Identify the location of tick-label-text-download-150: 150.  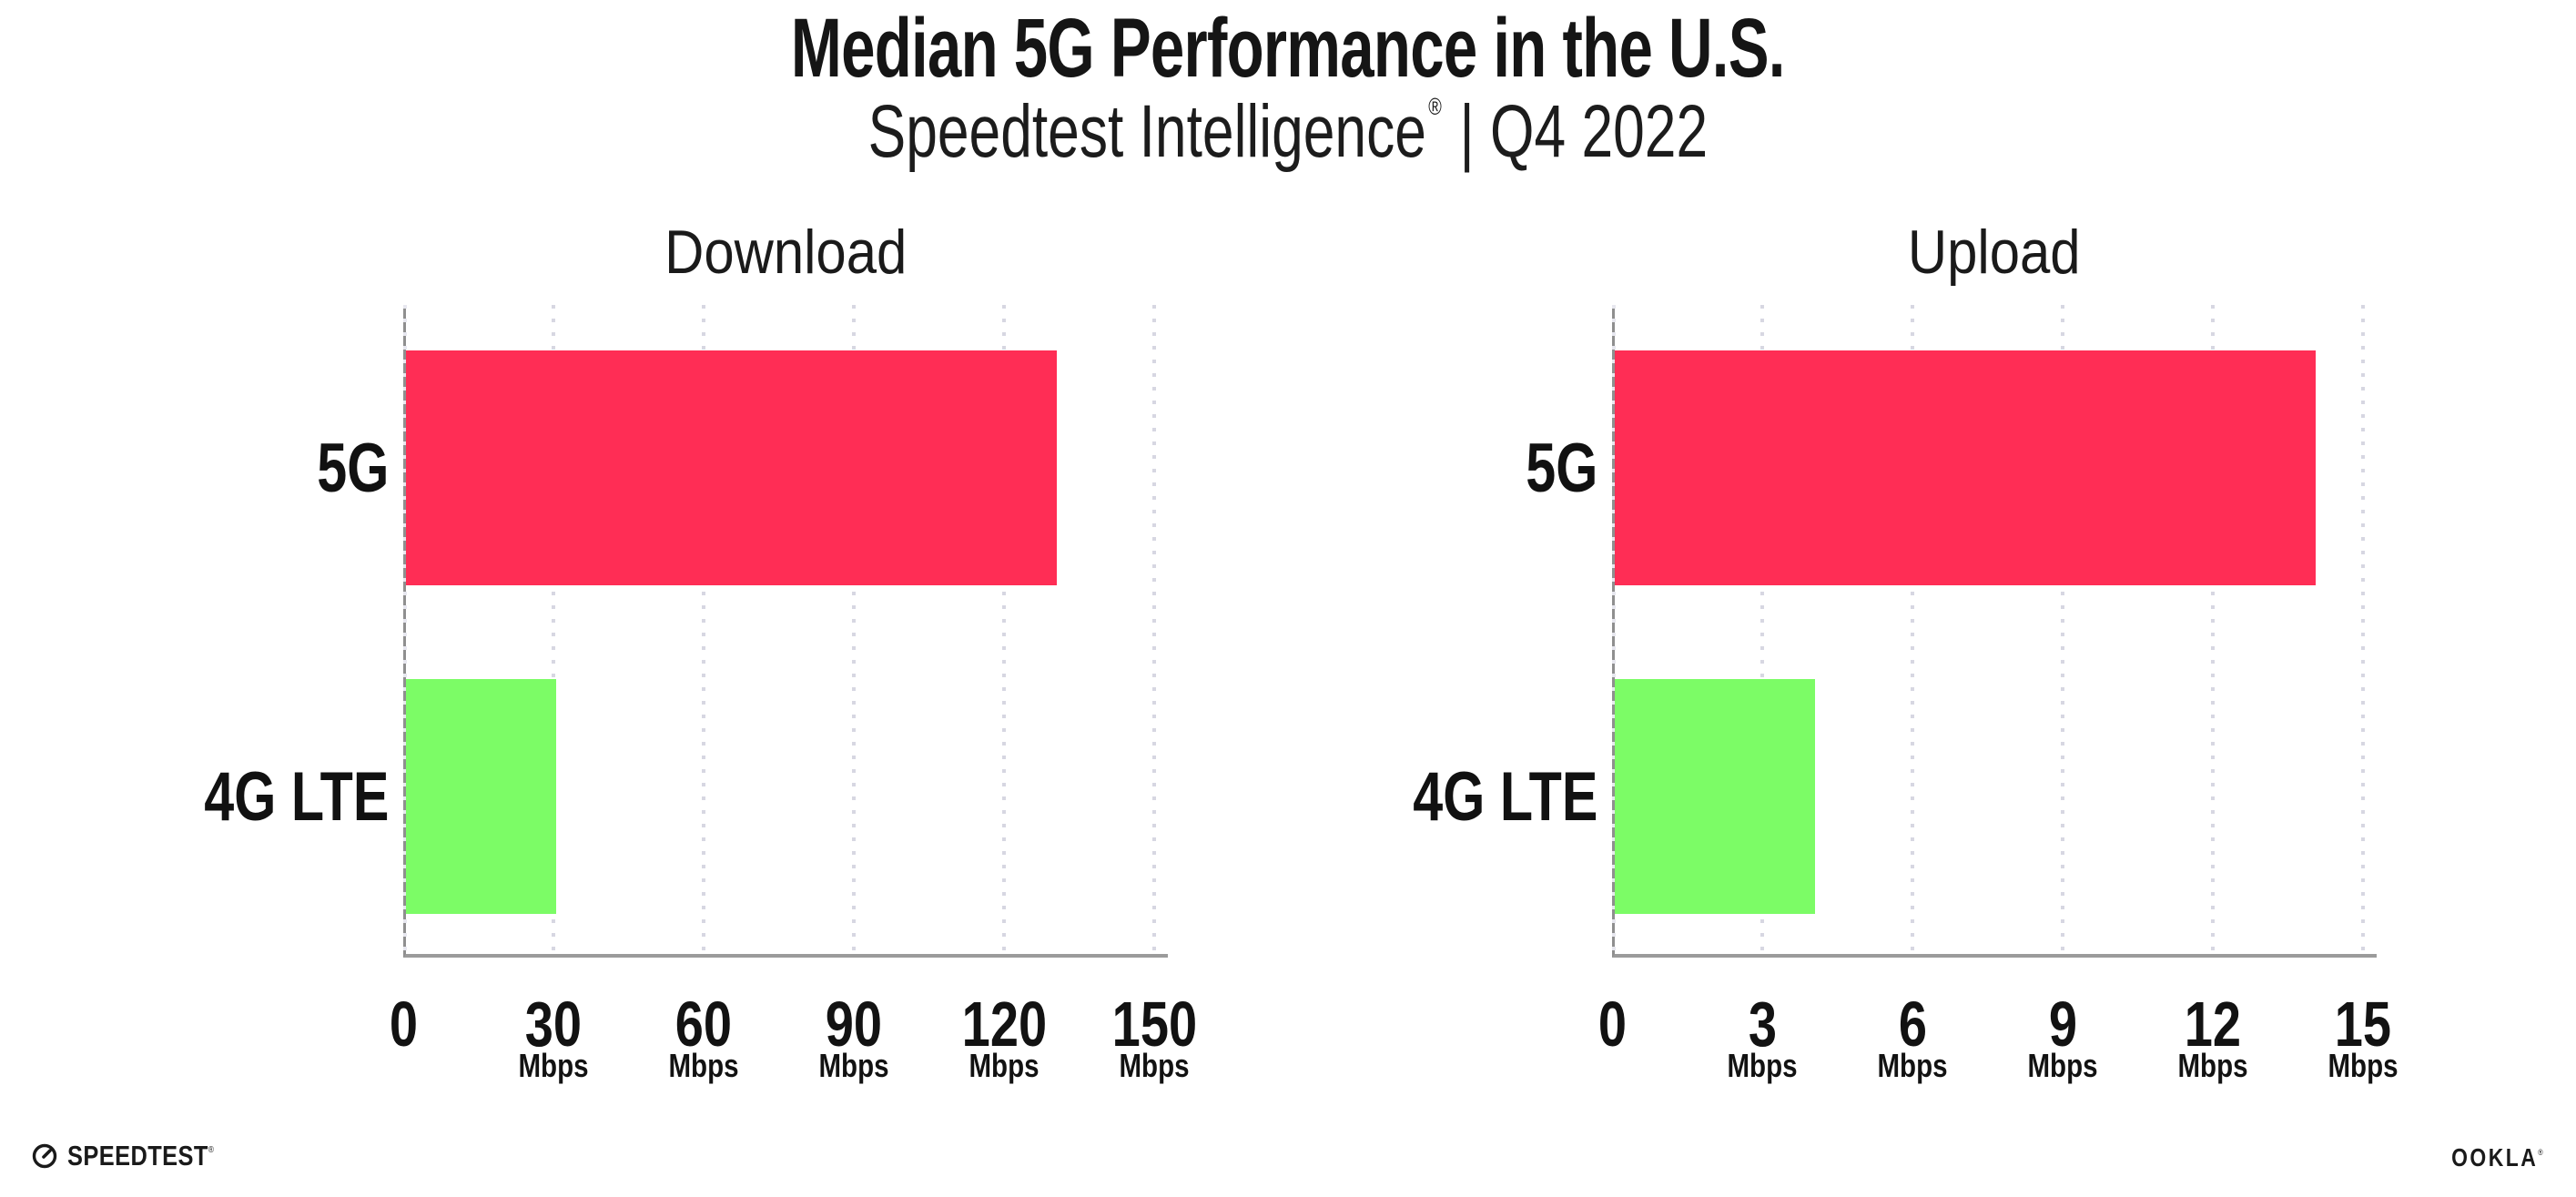
(1154, 1024).